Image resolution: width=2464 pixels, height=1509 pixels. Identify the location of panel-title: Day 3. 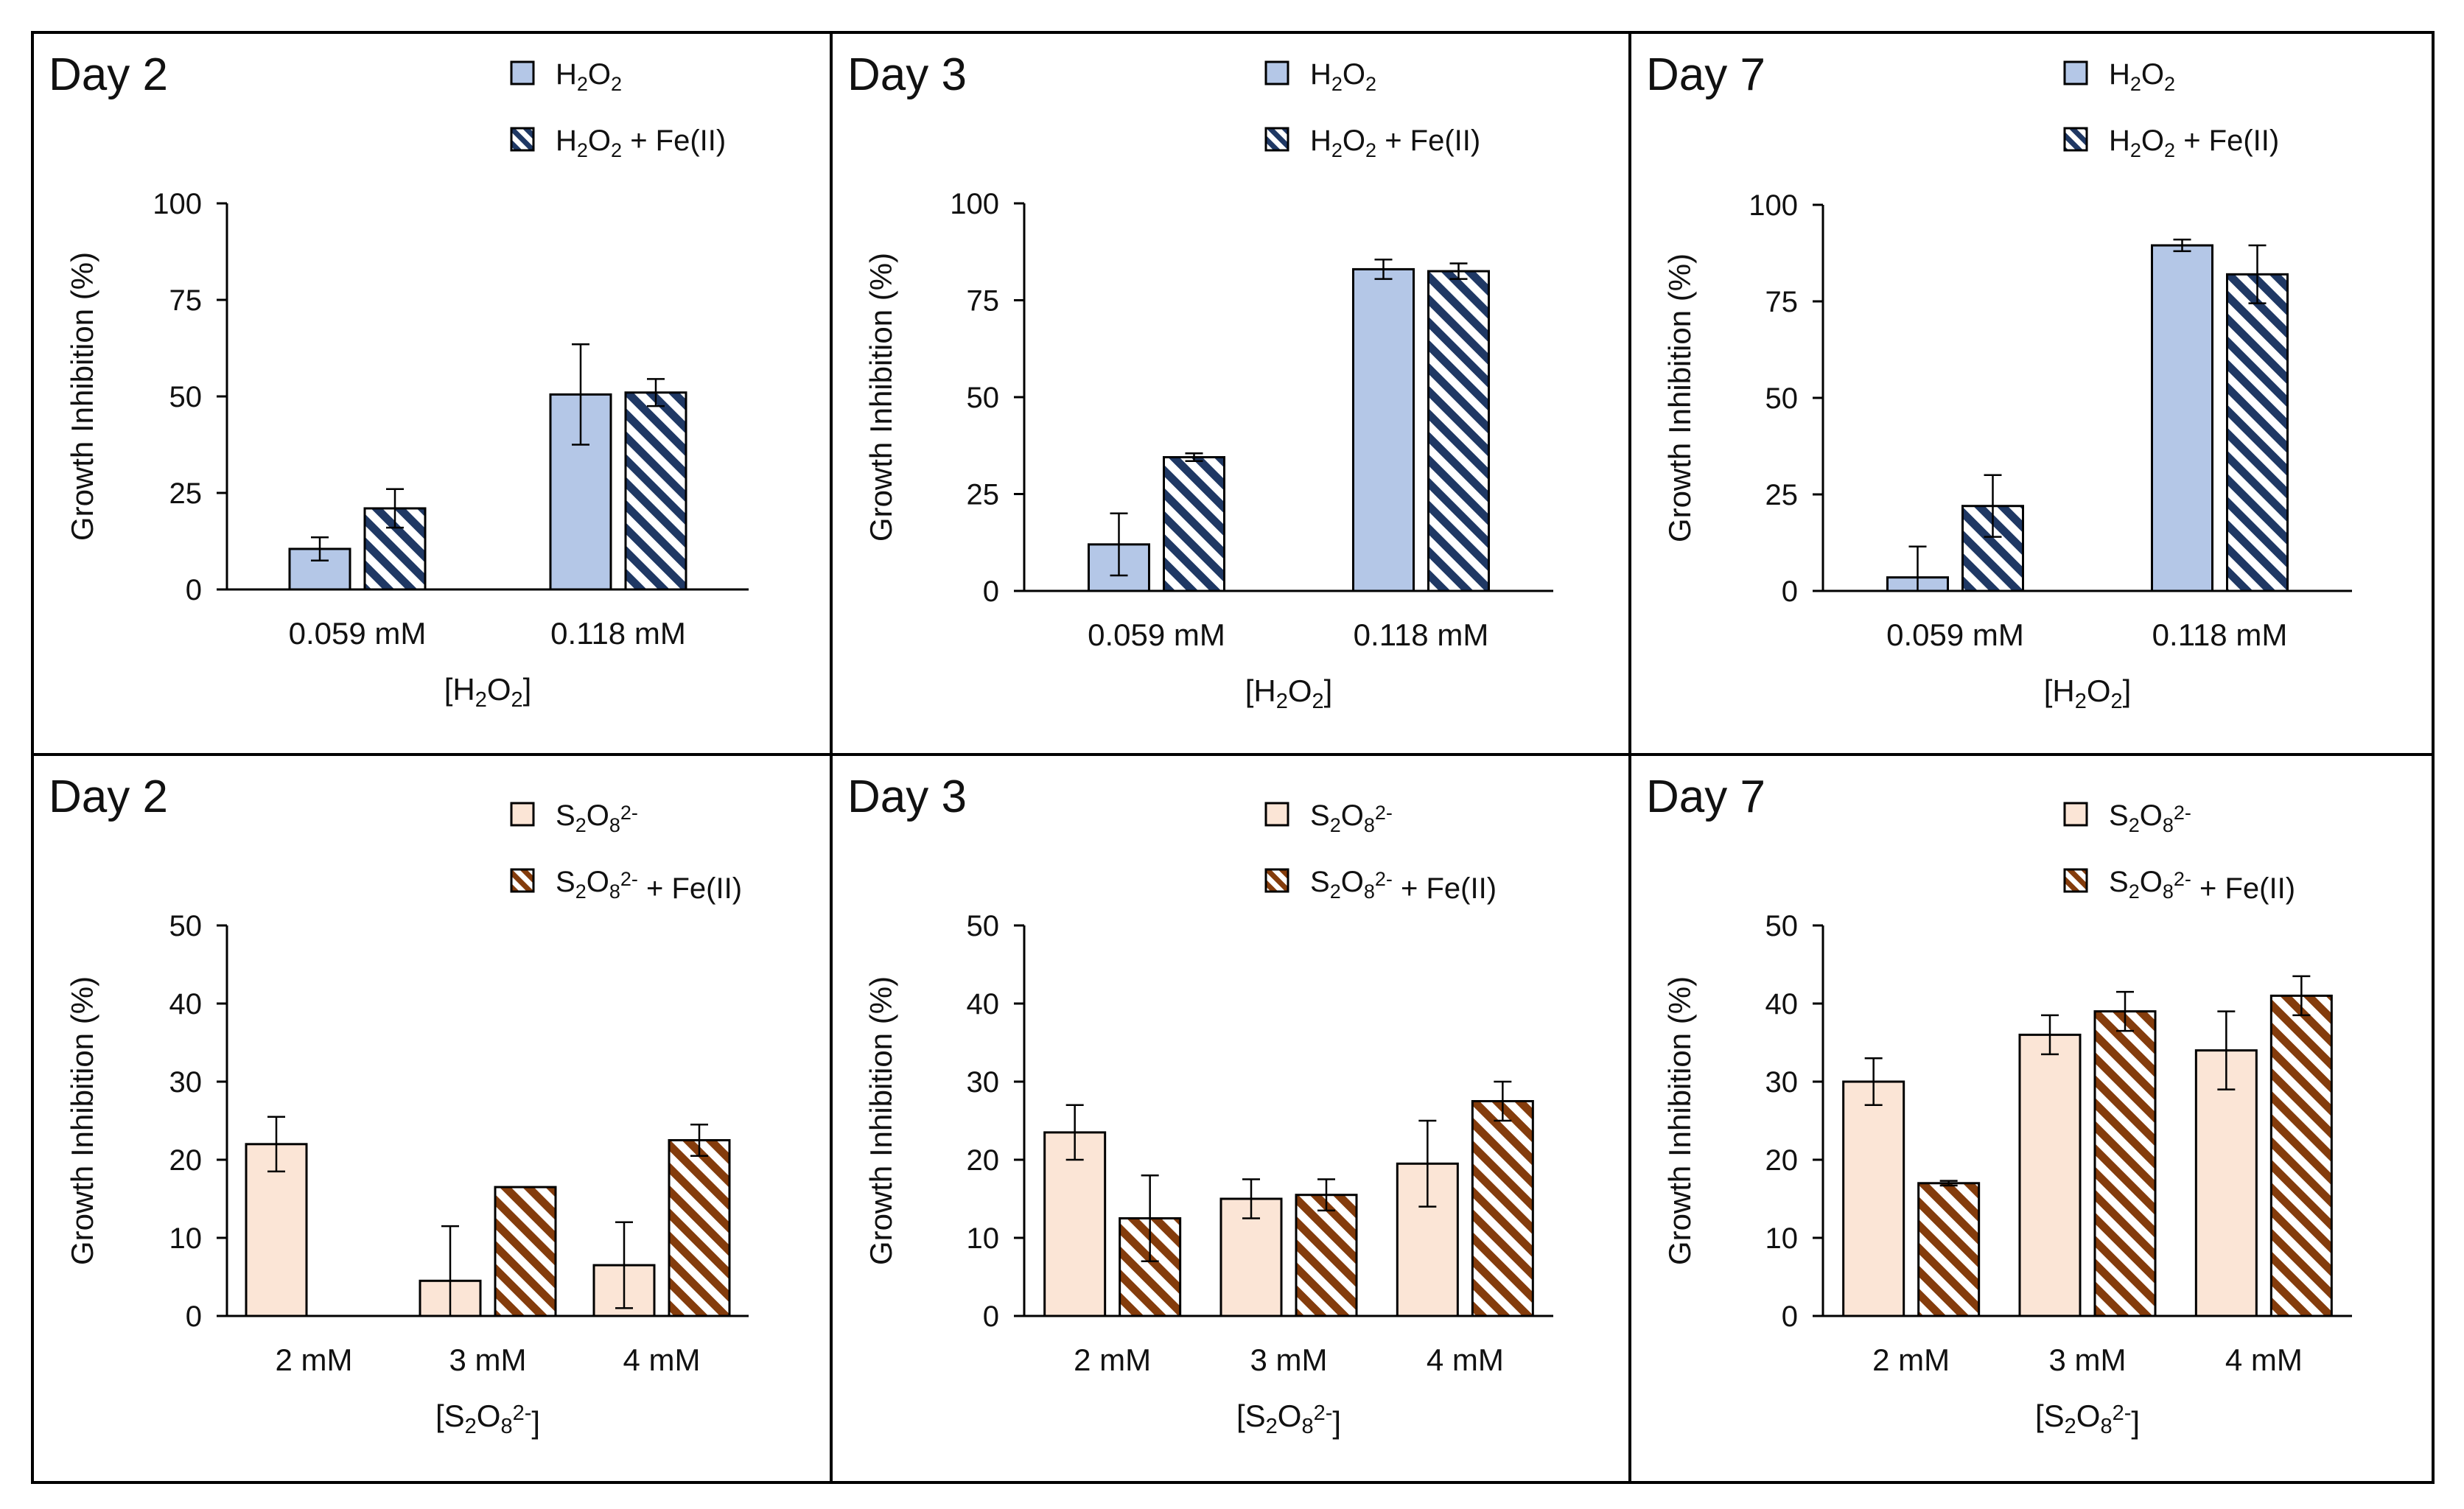
(907, 74).